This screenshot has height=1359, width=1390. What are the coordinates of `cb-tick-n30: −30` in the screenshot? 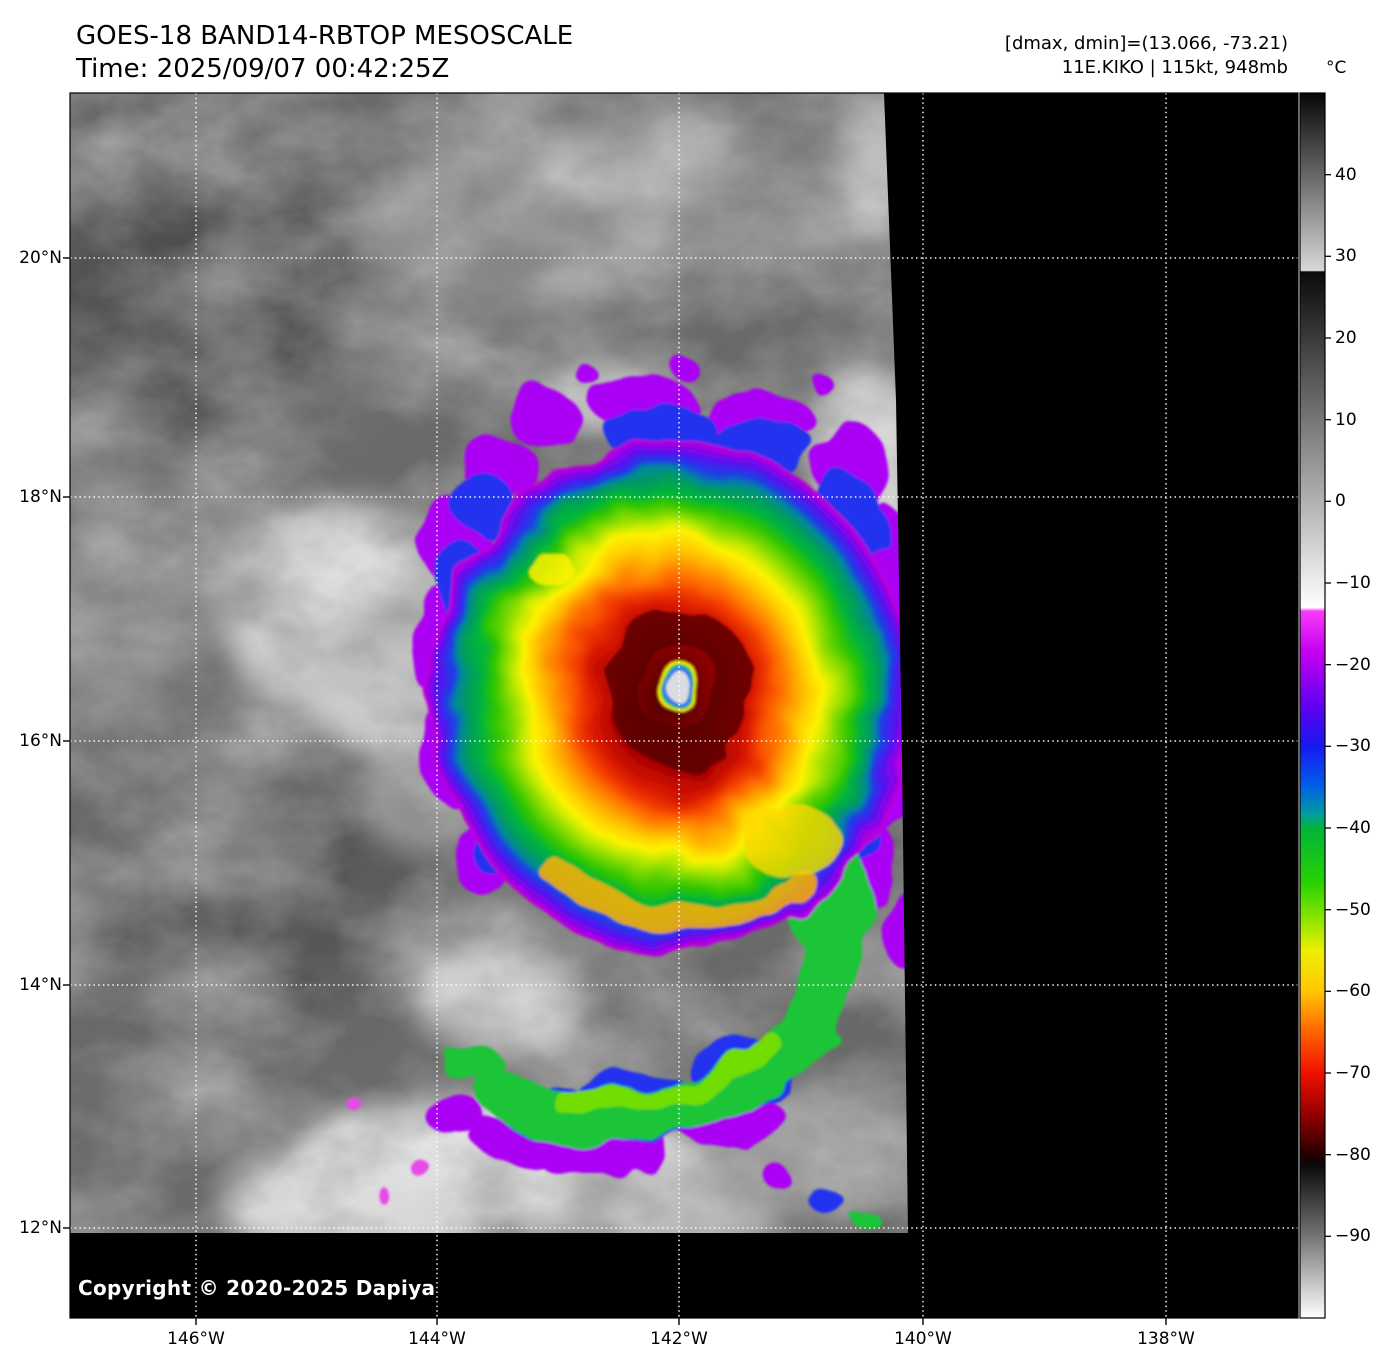 It's located at (1353, 746).